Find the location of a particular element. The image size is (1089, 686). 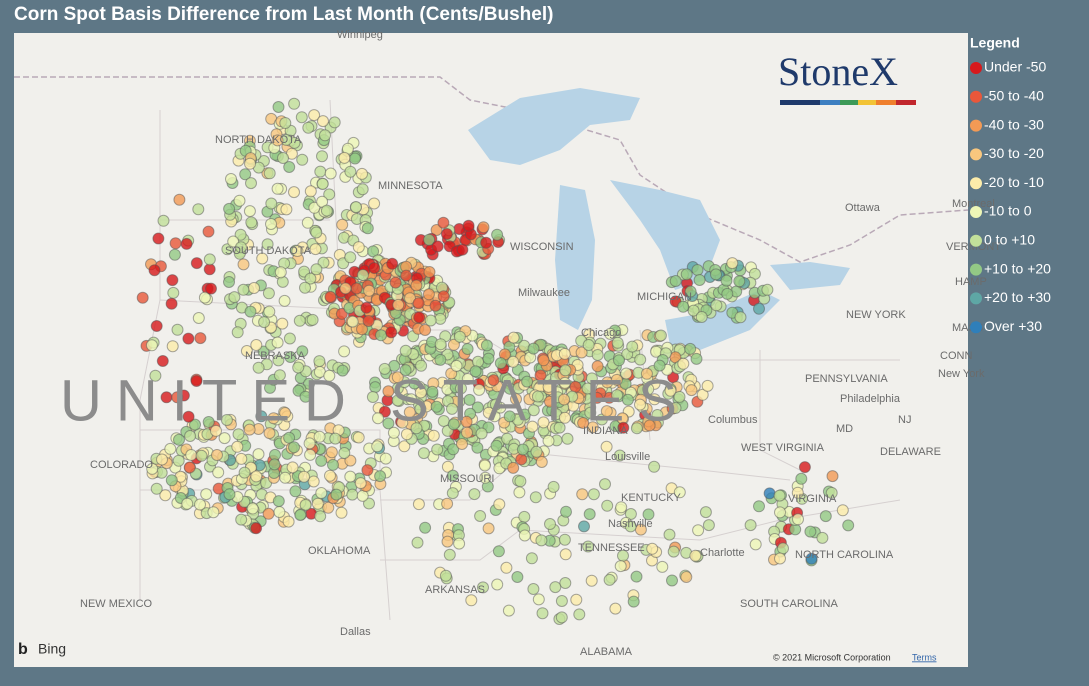

map-label: NEBRASKA is located at coordinates (275, 356).